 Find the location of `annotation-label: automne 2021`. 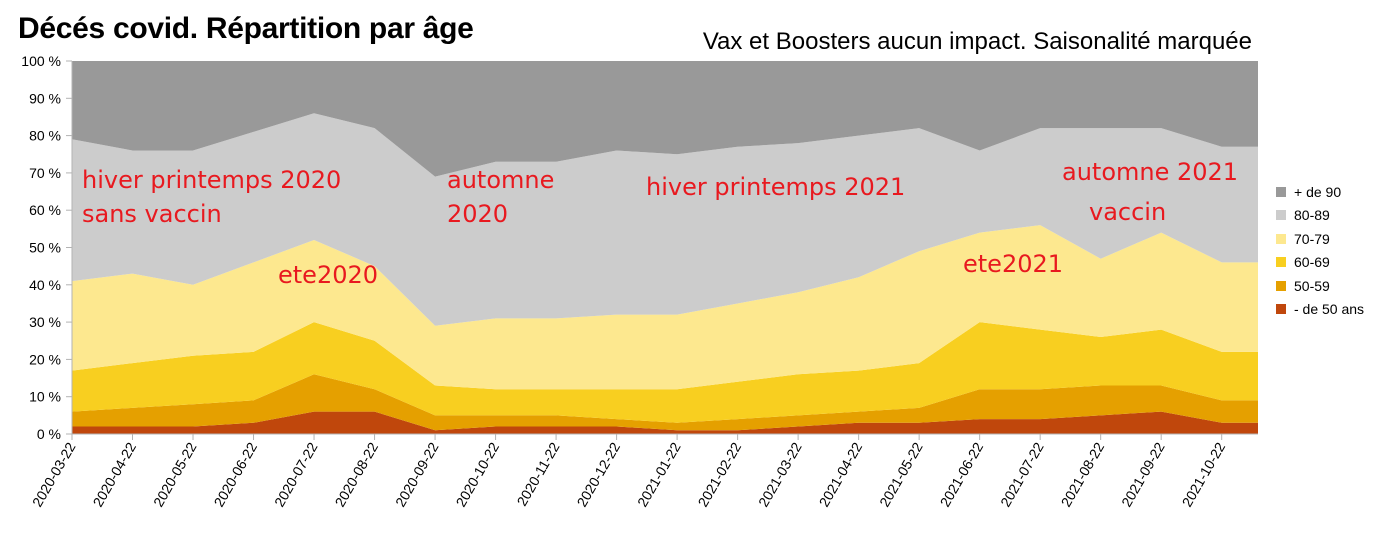

annotation-label: automne 2021 is located at coordinates (1150, 172).